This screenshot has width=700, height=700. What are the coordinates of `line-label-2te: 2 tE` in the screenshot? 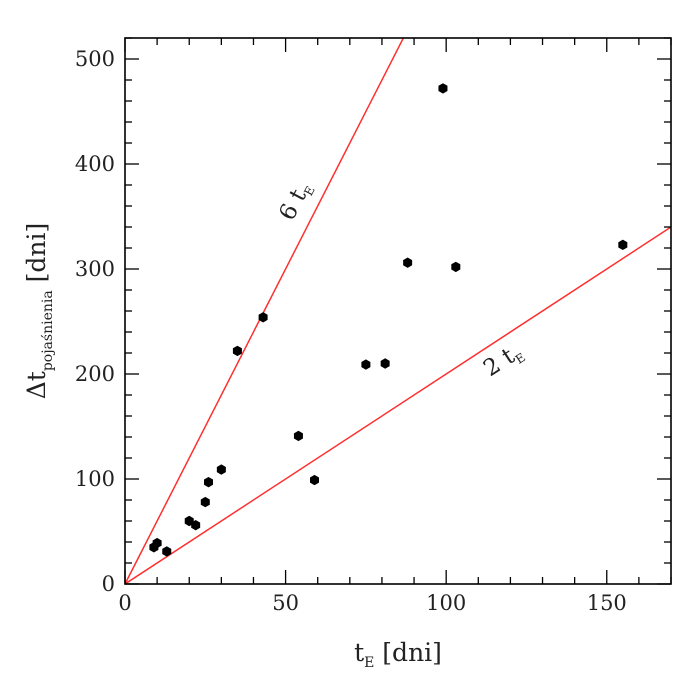 It's located at (503, 360).